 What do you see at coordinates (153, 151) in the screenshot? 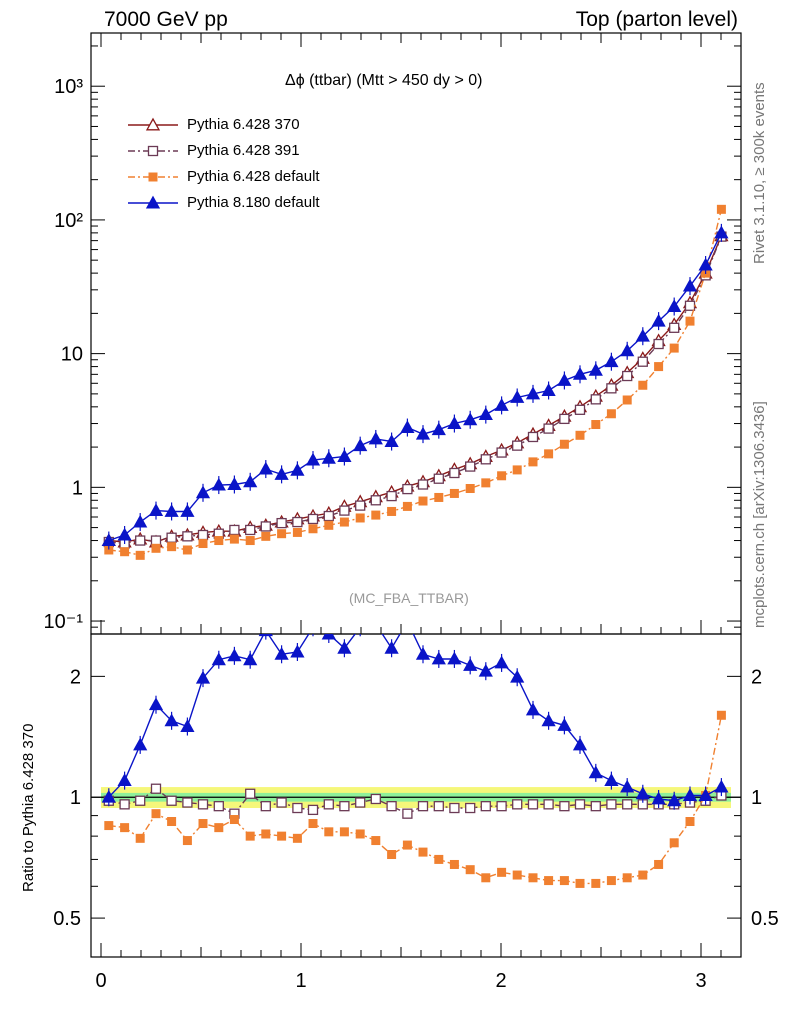
I see `legend-marker` at bounding box center [153, 151].